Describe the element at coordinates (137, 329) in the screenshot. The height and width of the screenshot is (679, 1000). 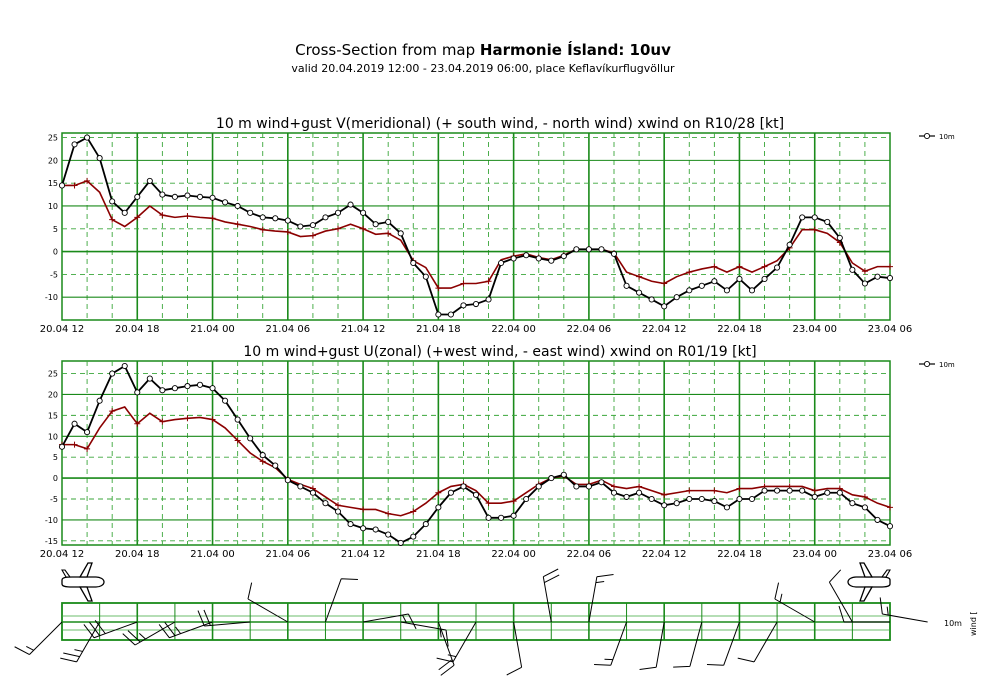
I see `x-tick-label: 20.04 18` at that location.